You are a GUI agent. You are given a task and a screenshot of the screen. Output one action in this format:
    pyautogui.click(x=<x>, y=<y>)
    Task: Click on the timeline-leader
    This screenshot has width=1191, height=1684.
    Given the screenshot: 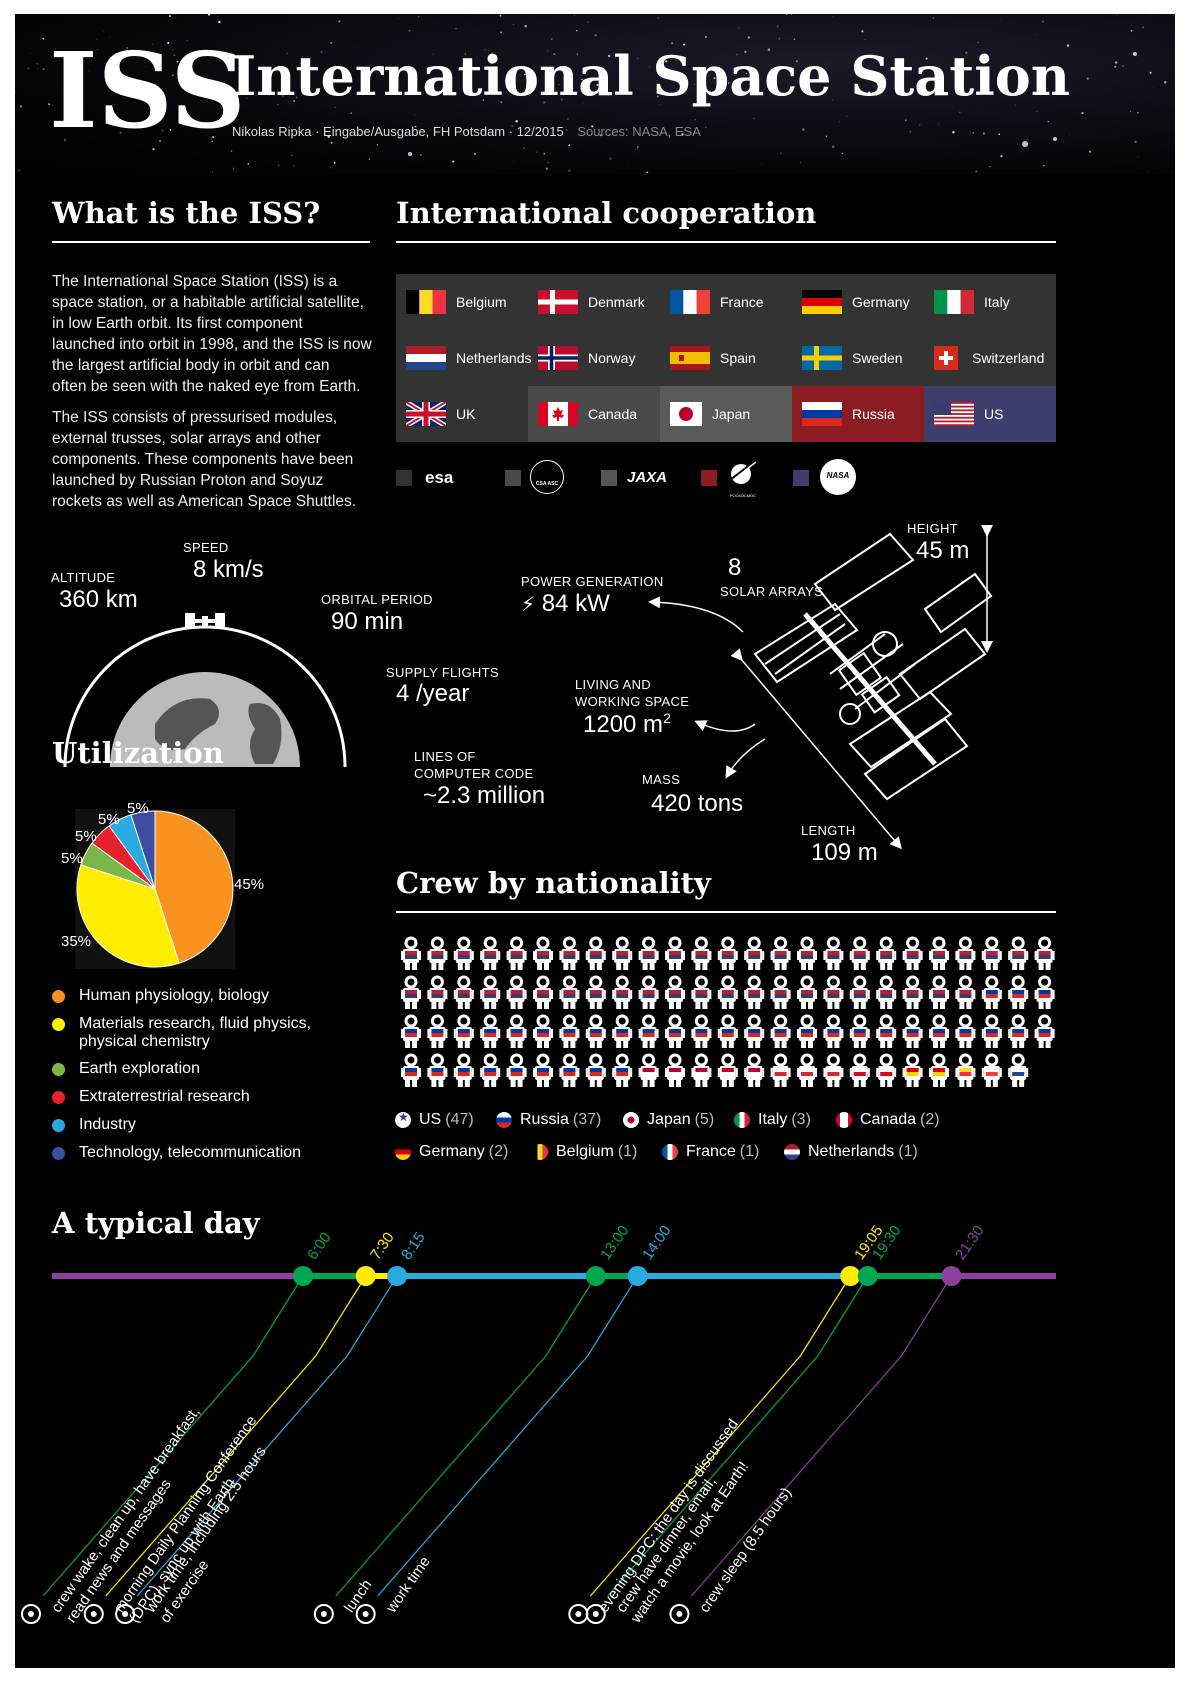 What is the action you would take?
    pyautogui.click(x=738, y=1436)
    